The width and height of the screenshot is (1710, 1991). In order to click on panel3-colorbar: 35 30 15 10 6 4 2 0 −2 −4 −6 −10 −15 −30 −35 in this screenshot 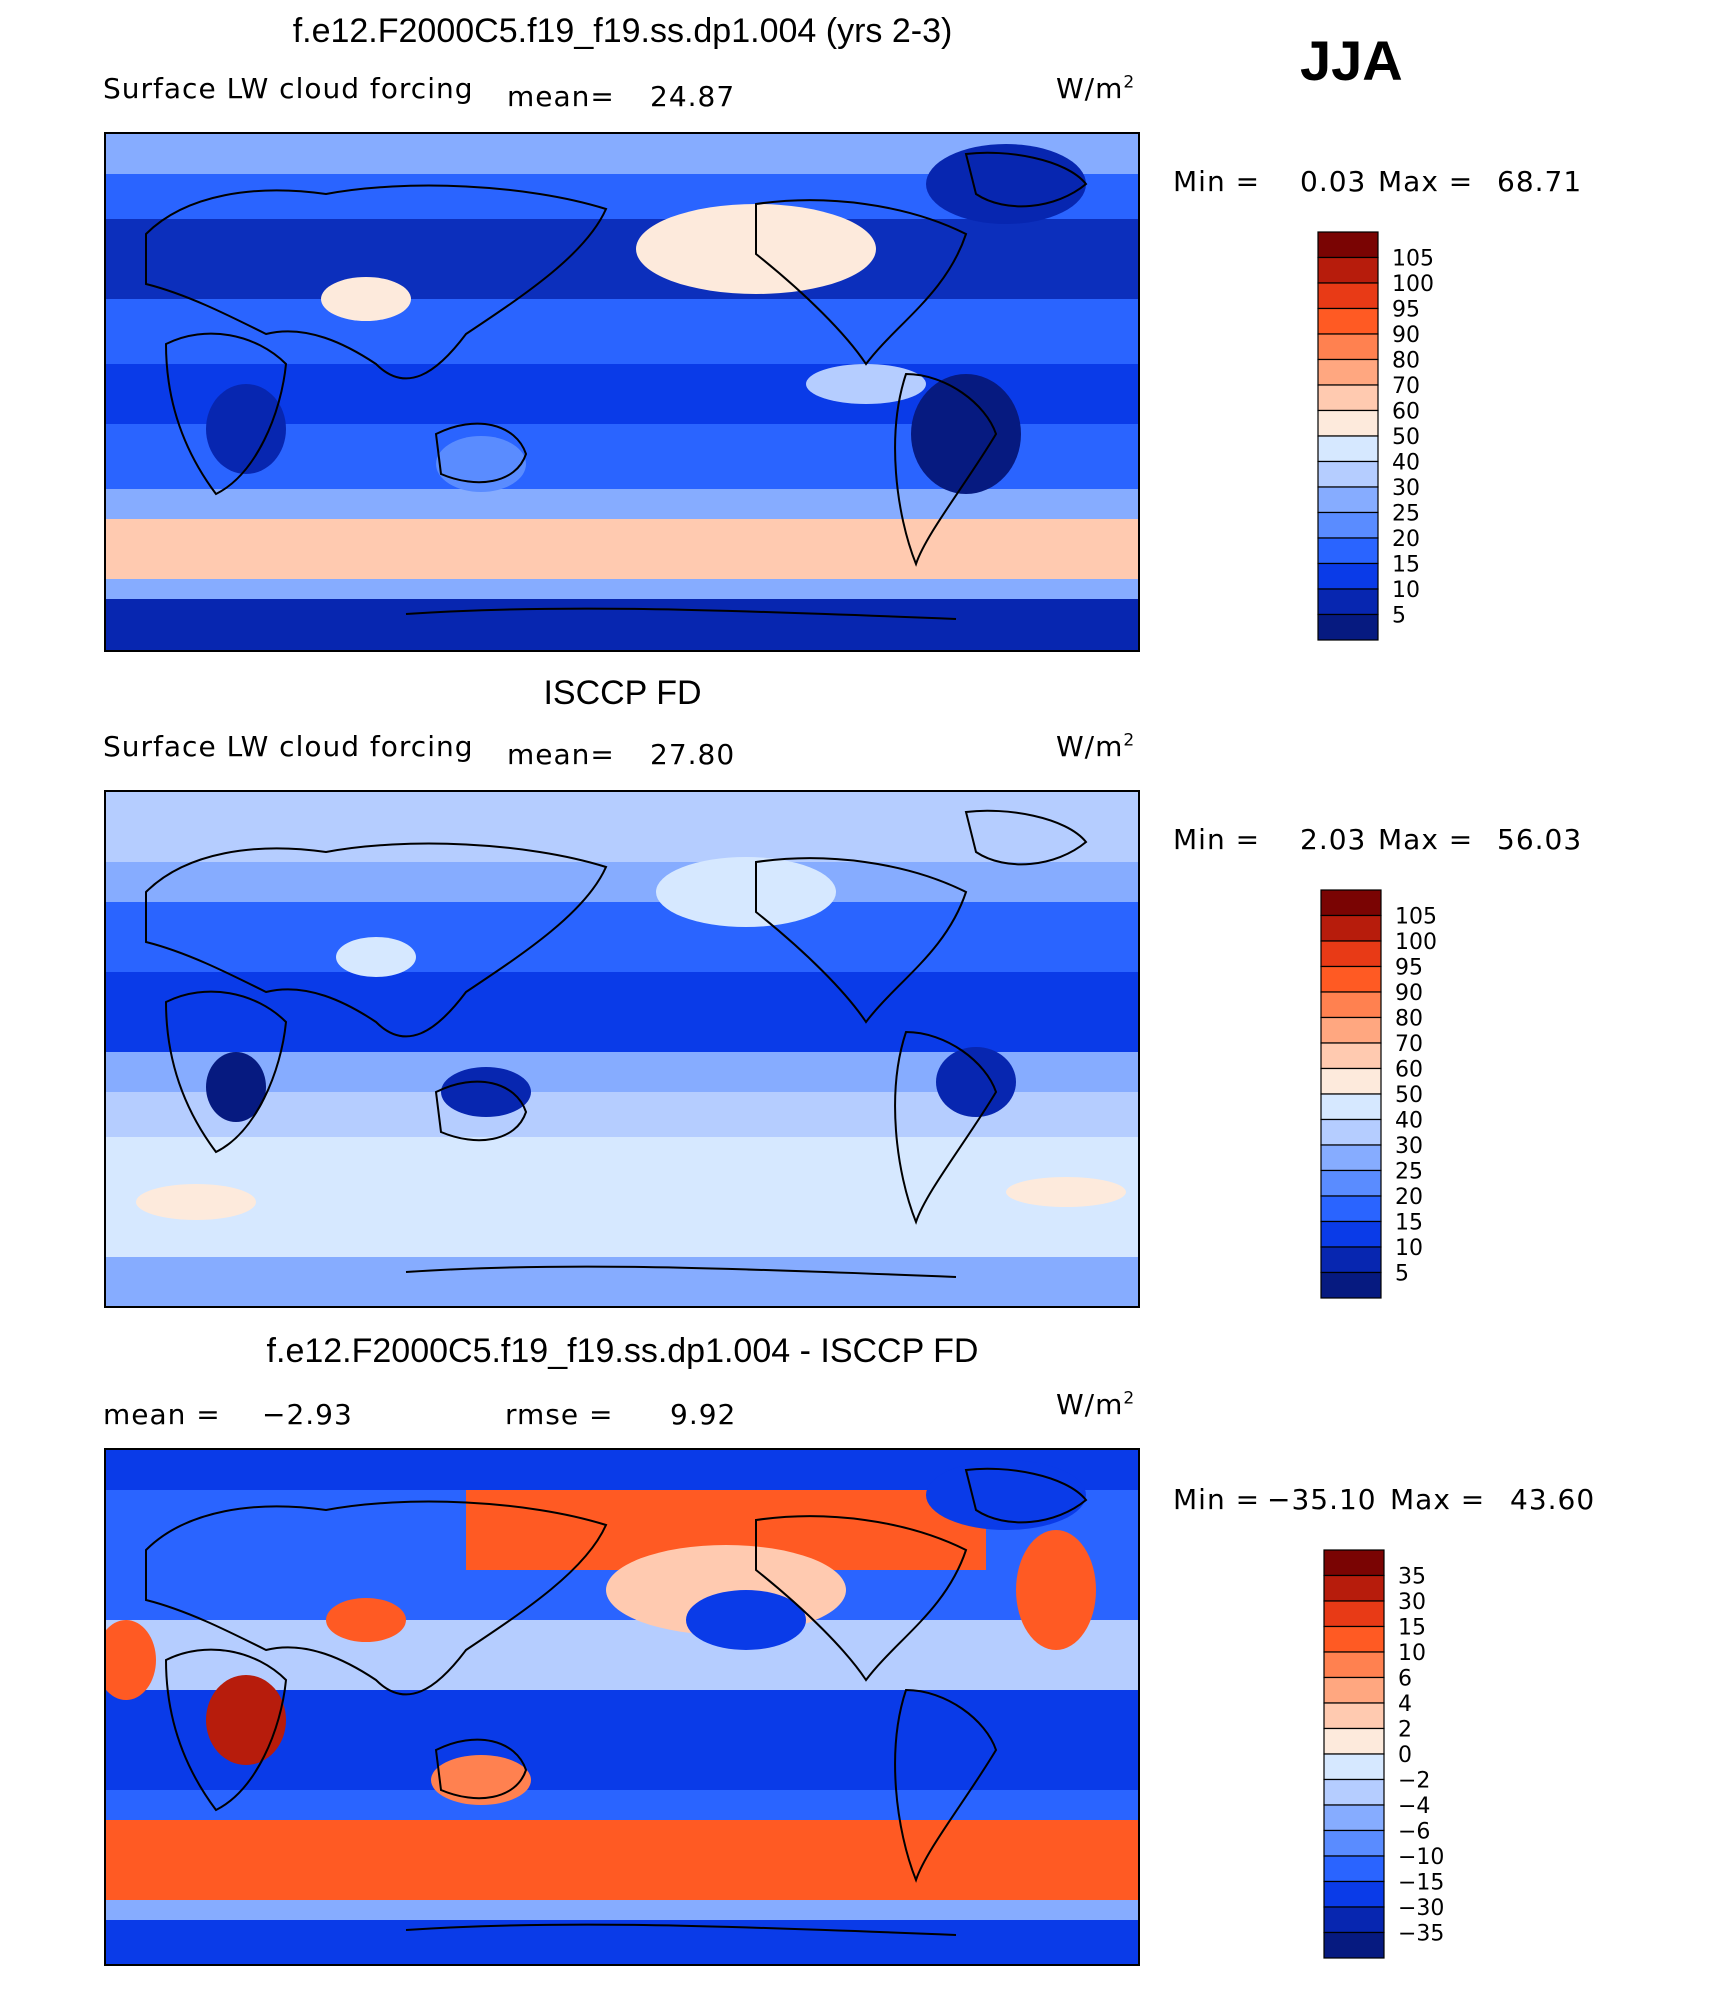, I will do `click(1433, 1754)`.